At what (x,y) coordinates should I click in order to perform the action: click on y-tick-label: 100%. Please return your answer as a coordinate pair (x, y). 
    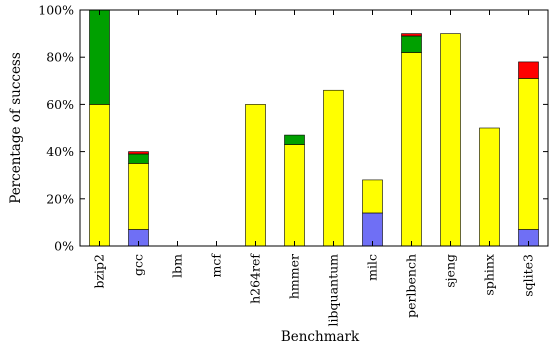
    Looking at the image, I should click on (56, 10).